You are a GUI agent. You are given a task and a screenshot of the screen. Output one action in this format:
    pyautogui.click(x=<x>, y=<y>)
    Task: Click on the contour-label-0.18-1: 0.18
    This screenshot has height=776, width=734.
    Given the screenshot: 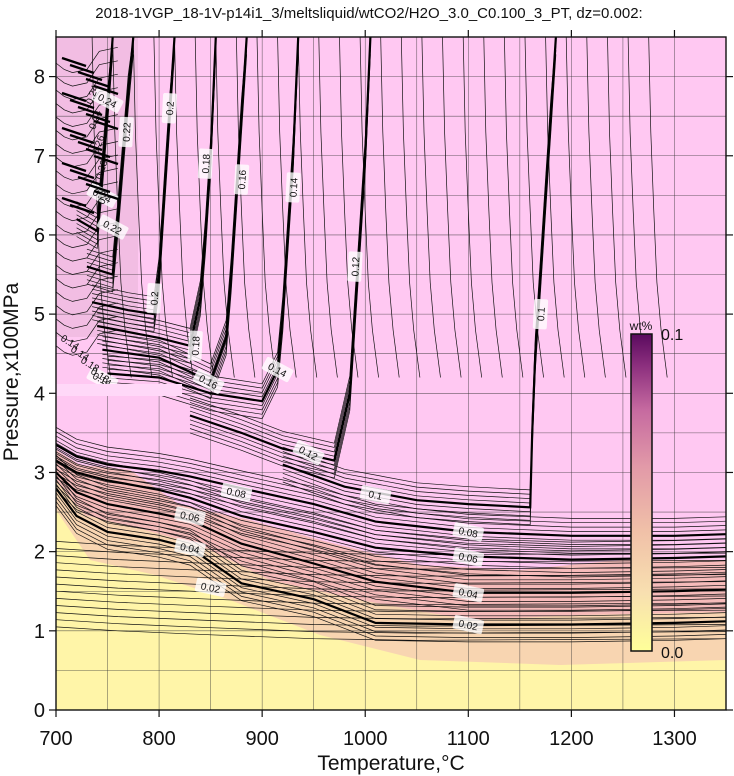 What is the action you would take?
    pyautogui.click(x=205, y=163)
    